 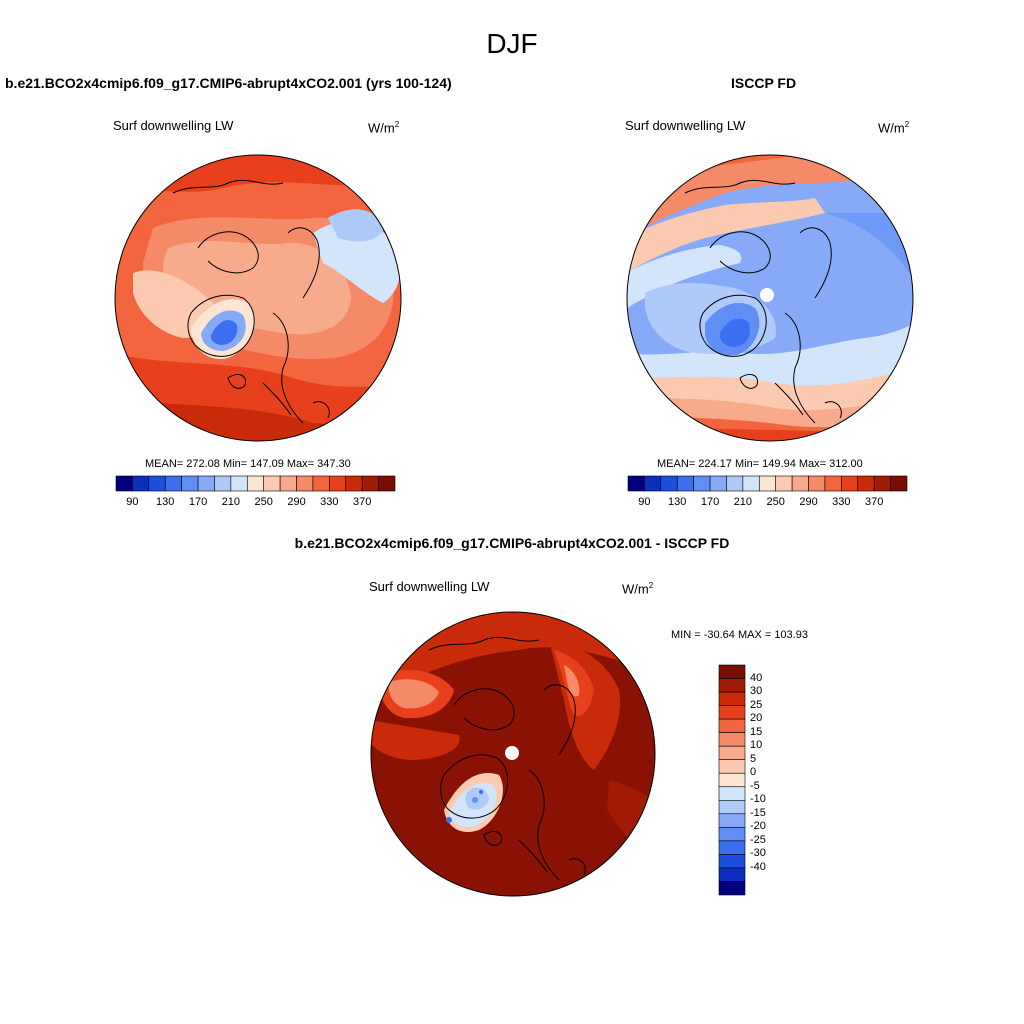 I want to click on diff-colorbar-tick-label: -10, so click(x=758, y=799).